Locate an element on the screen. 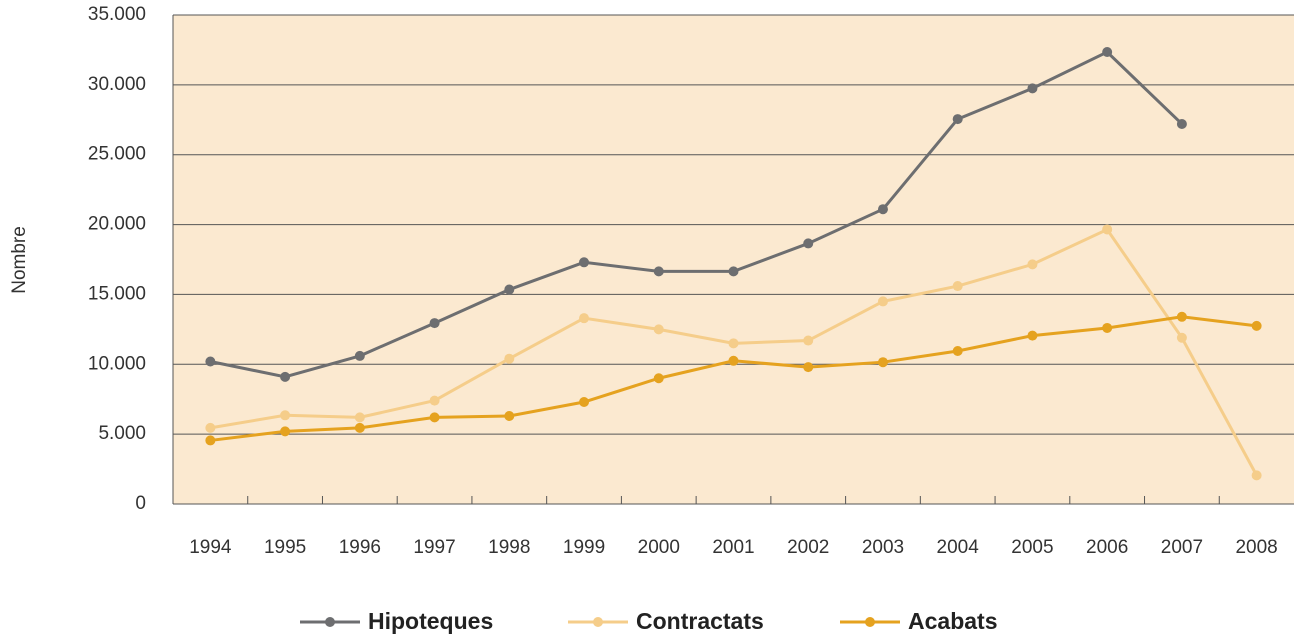 The height and width of the screenshot is (638, 1294). x-tick-label: 2004 is located at coordinates (958, 547).